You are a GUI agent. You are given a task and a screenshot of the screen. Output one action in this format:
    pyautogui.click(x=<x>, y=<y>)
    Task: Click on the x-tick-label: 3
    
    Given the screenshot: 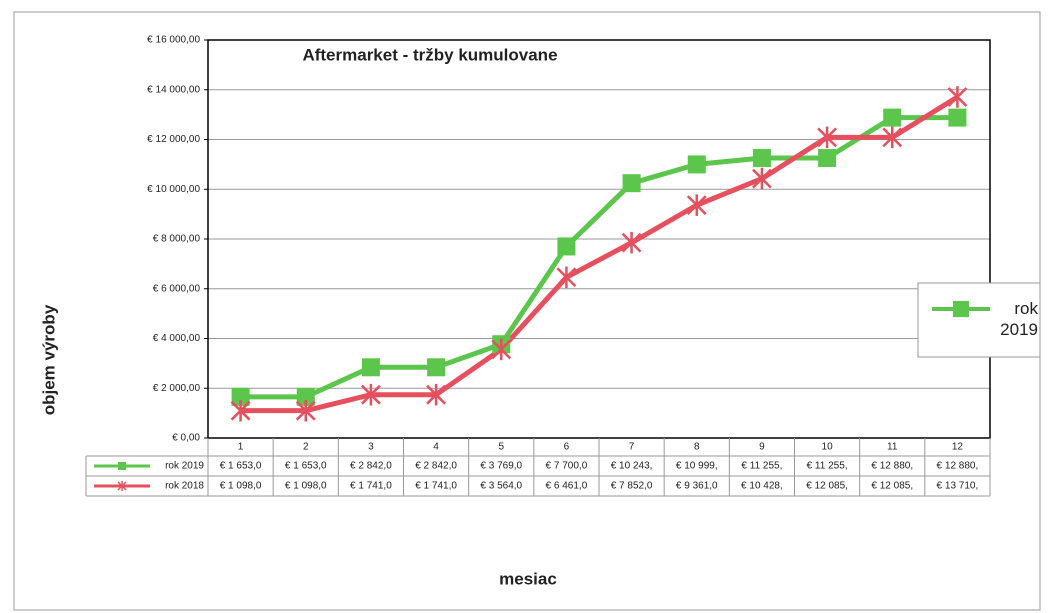 What is the action you would take?
    pyautogui.click(x=371, y=447)
    